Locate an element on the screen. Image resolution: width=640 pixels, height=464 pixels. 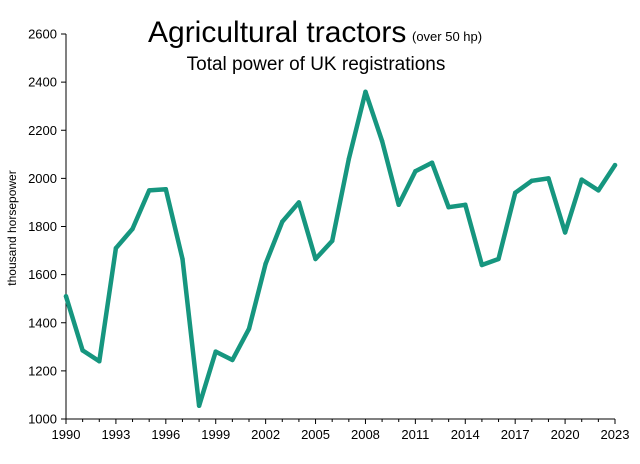
x-tick-label: 2020 is located at coordinates (565, 434).